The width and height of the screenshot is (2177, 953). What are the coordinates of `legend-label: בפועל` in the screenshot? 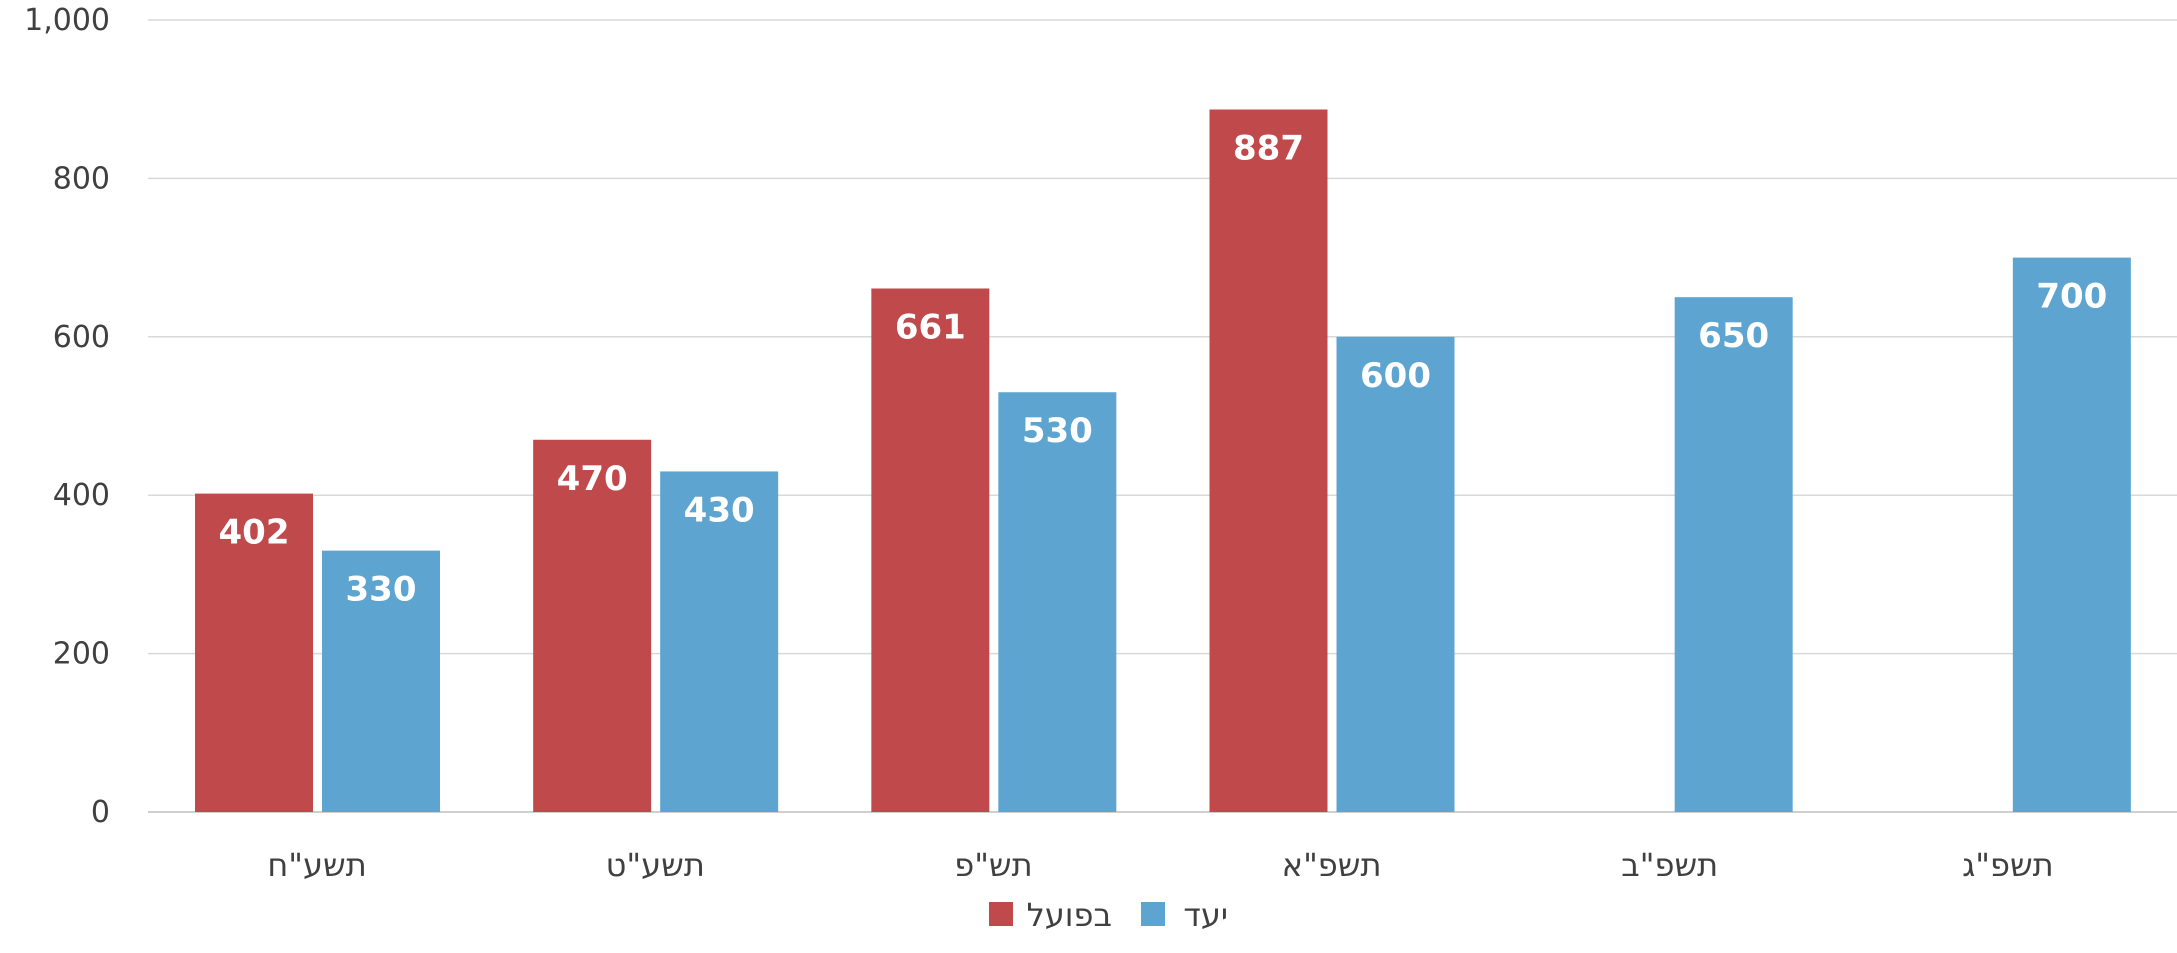 It's located at (1069, 915).